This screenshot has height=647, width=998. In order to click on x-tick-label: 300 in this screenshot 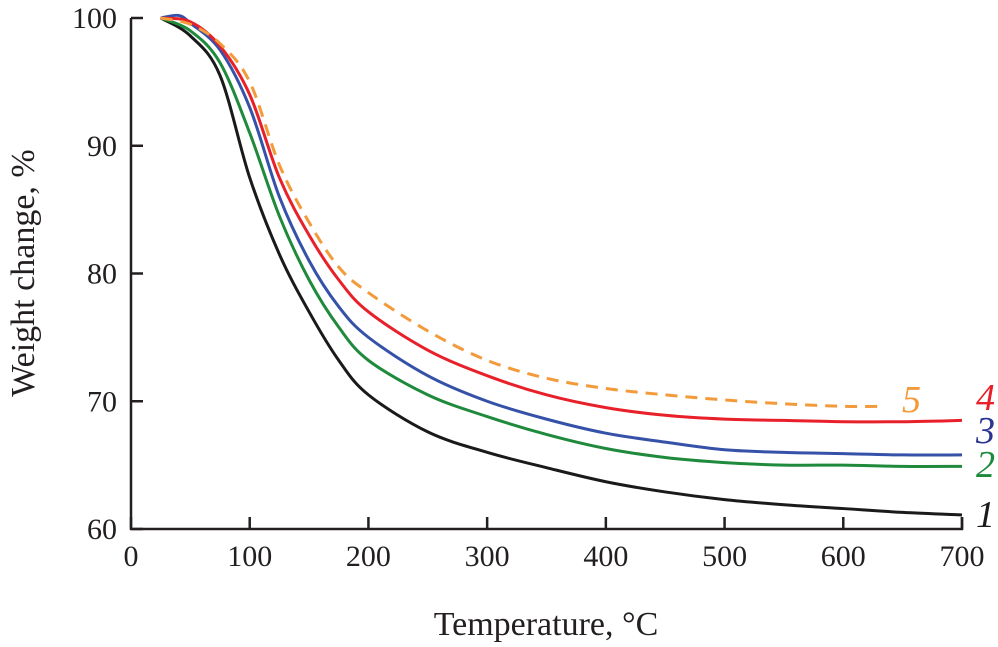, I will do `click(487, 556)`.